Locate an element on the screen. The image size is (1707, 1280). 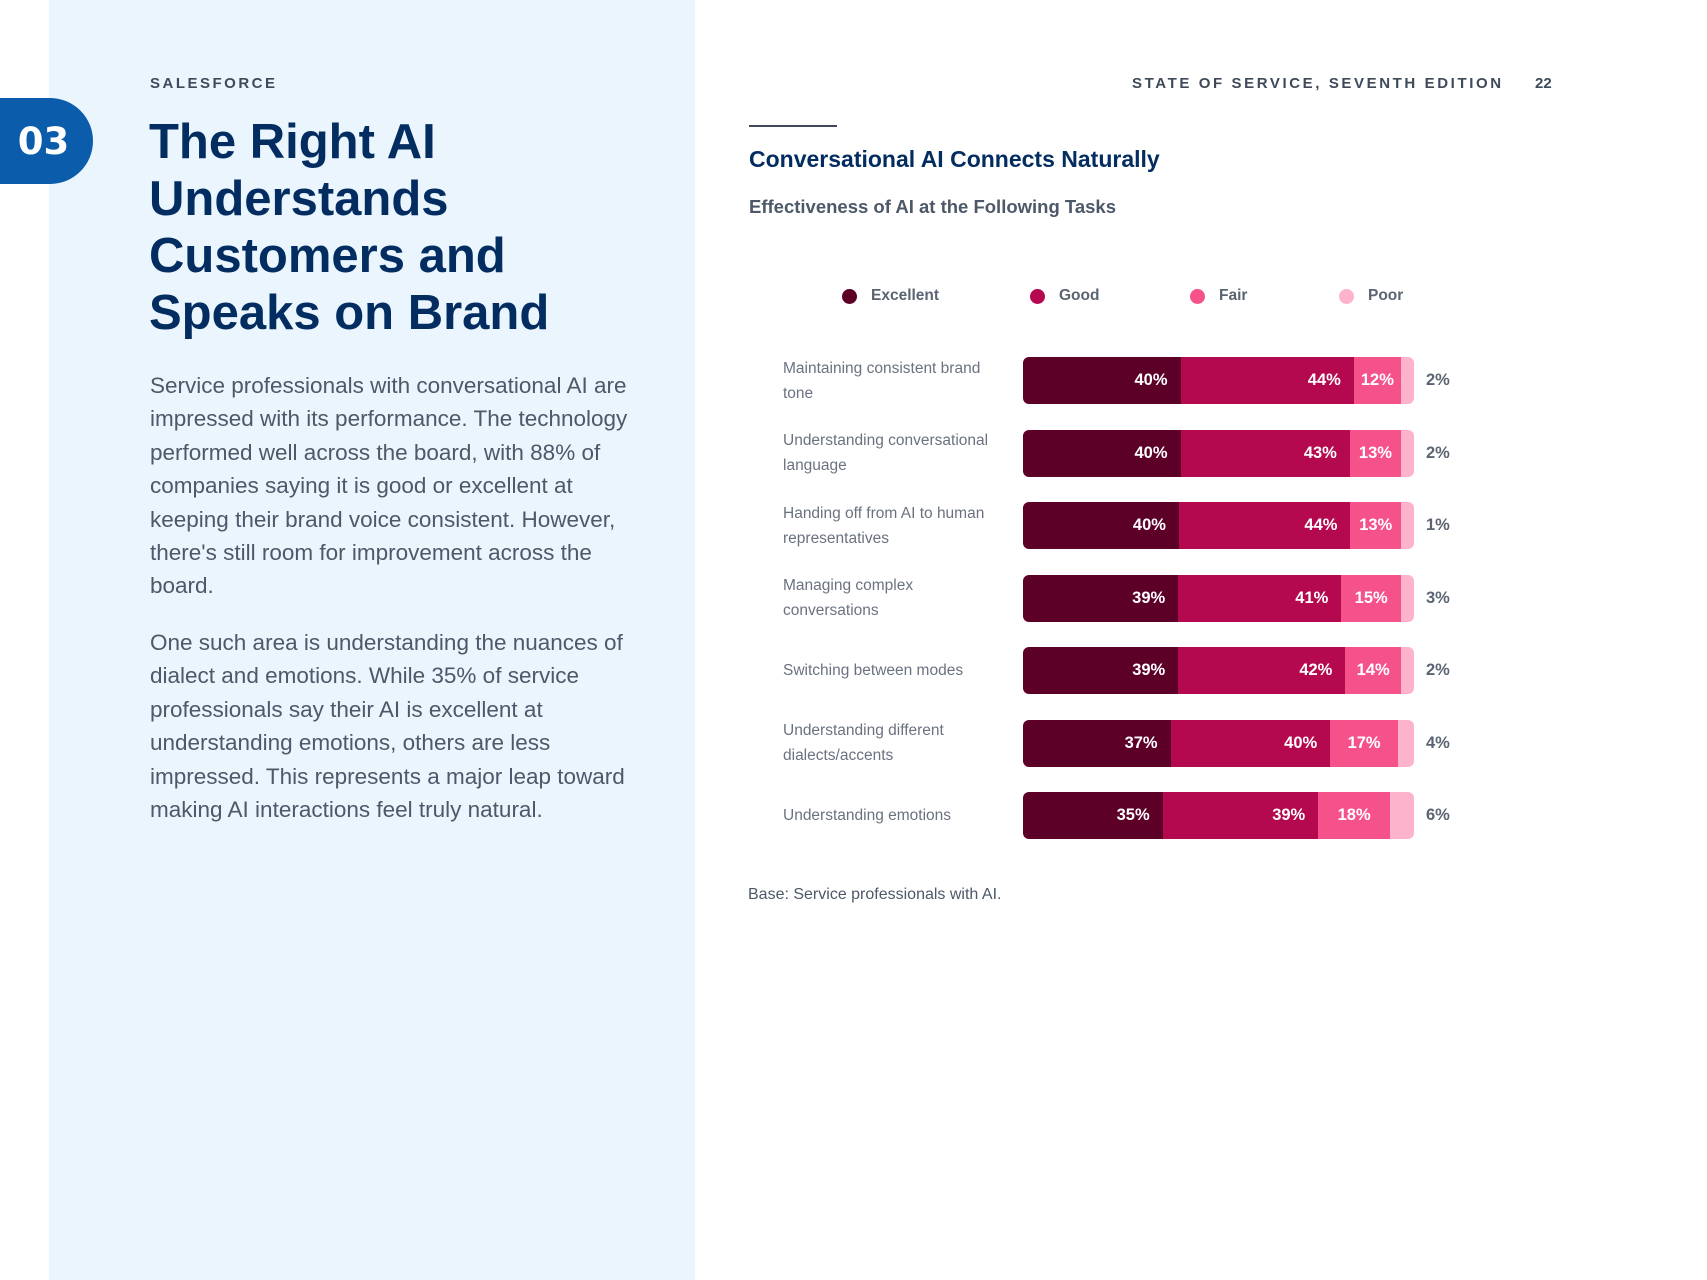
brand-label: SALESFORCE is located at coordinates (214, 83).